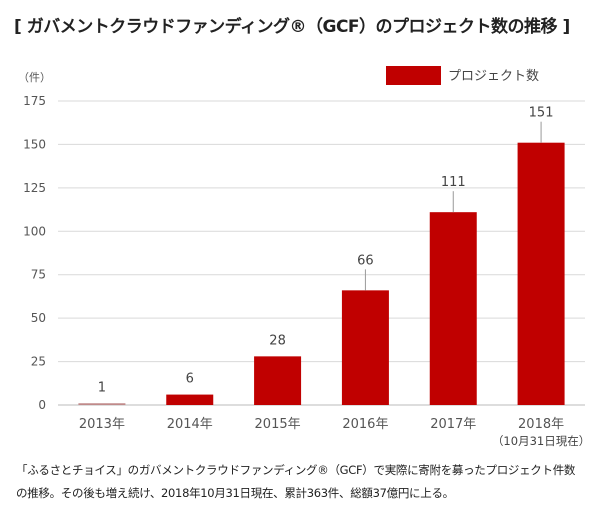  Describe the element at coordinates (38, 362) in the screenshot. I see `y-tick-label: 25` at that location.